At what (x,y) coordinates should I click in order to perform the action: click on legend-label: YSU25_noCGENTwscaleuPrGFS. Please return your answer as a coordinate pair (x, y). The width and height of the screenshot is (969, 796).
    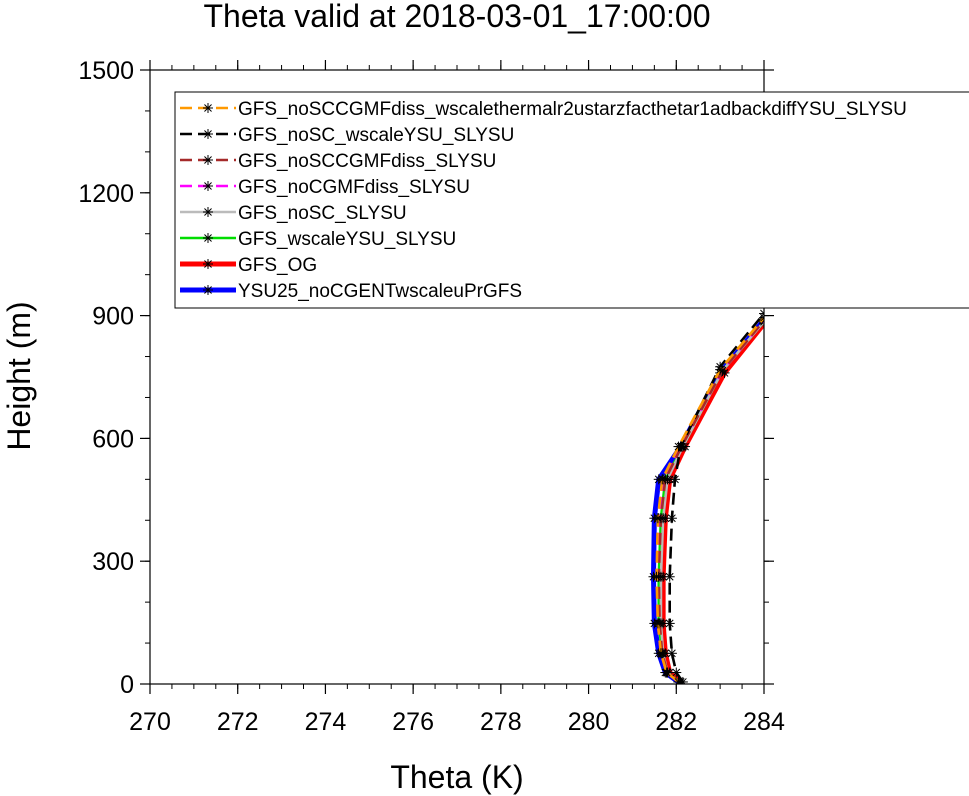
    Looking at the image, I should click on (380, 291).